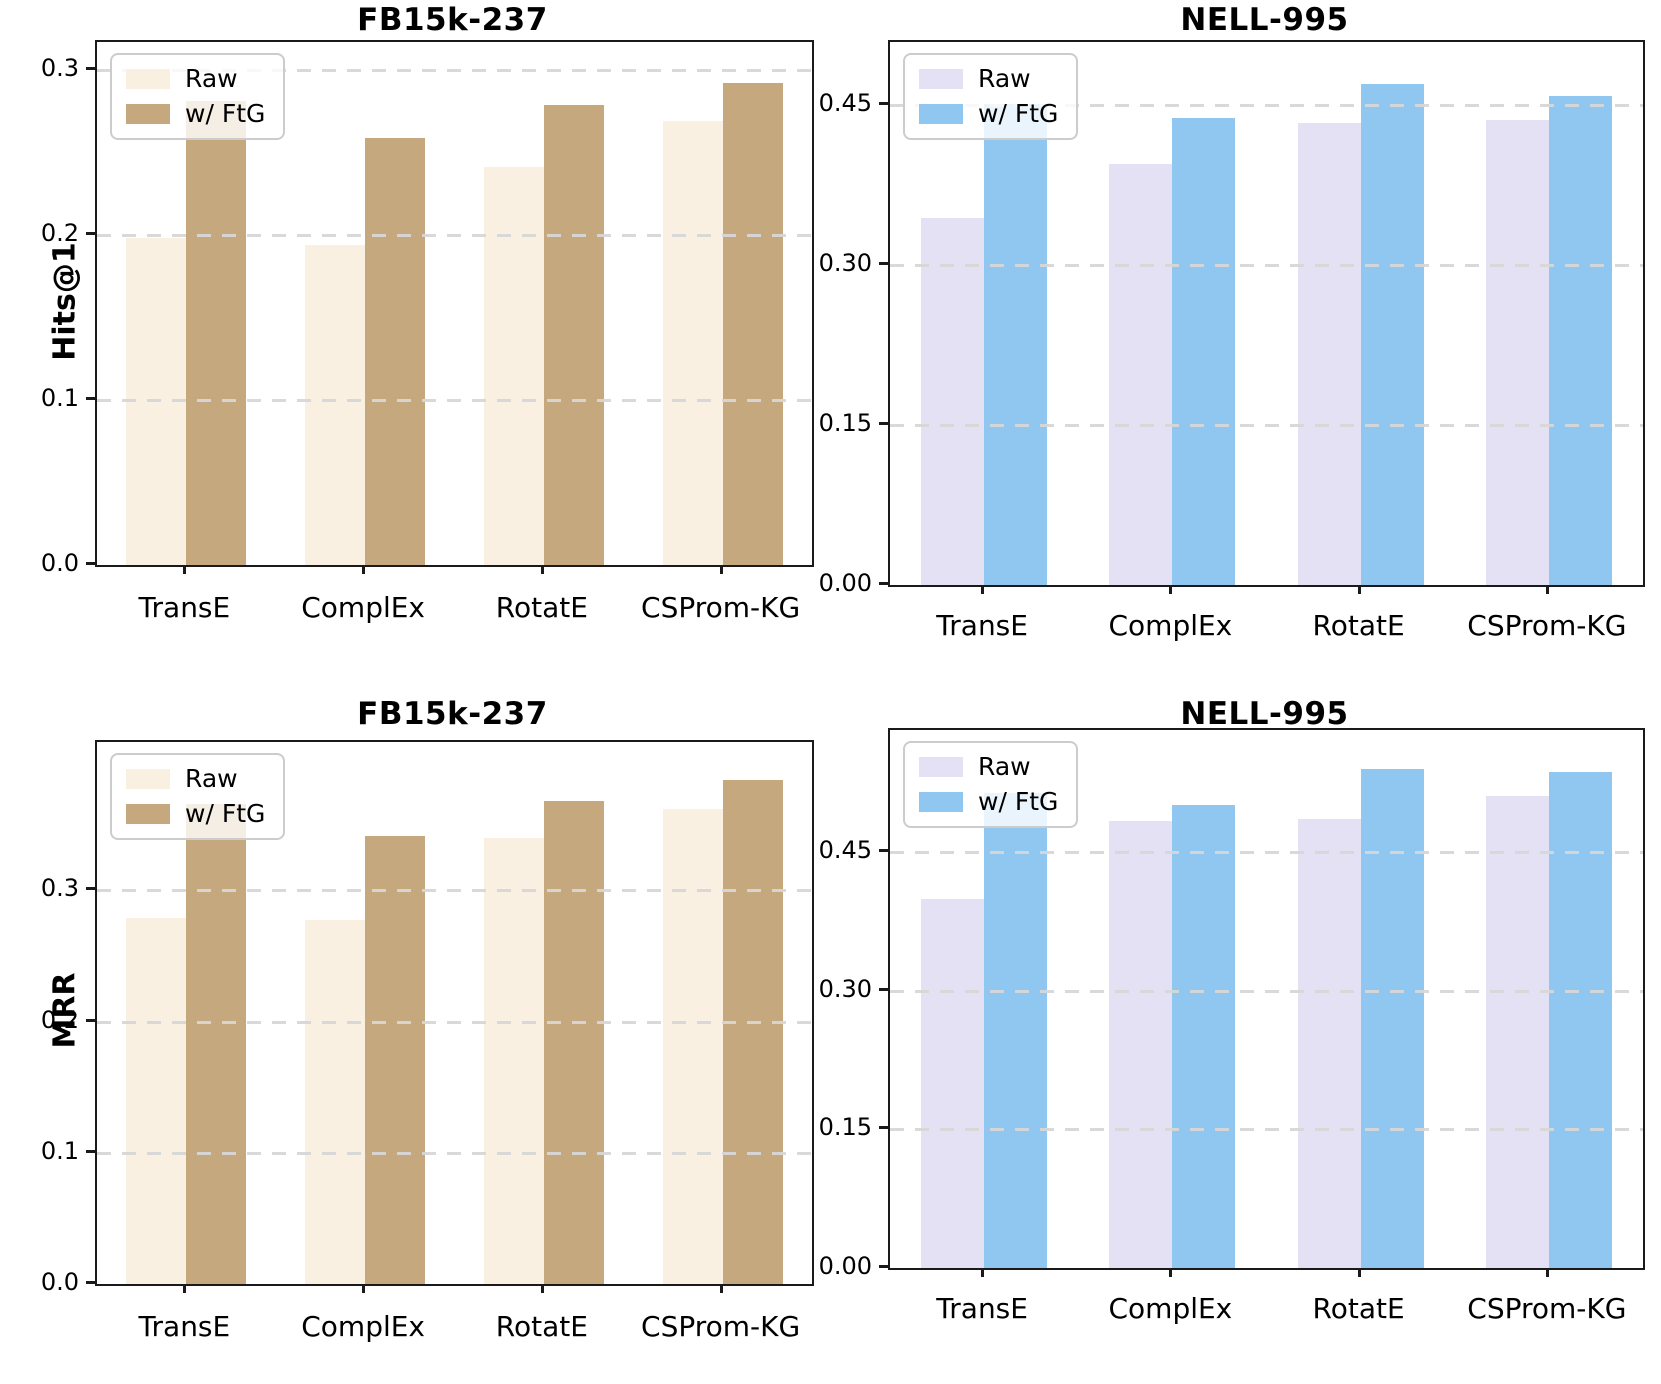 This screenshot has width=1661, height=1384. What do you see at coordinates (59, 563) in the screenshot?
I see `y-tick-label: 0.0` at bounding box center [59, 563].